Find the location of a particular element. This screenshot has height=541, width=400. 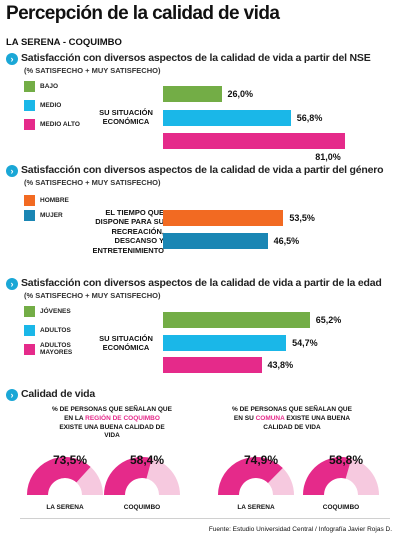

bar-medio is located at coordinates (227, 118).